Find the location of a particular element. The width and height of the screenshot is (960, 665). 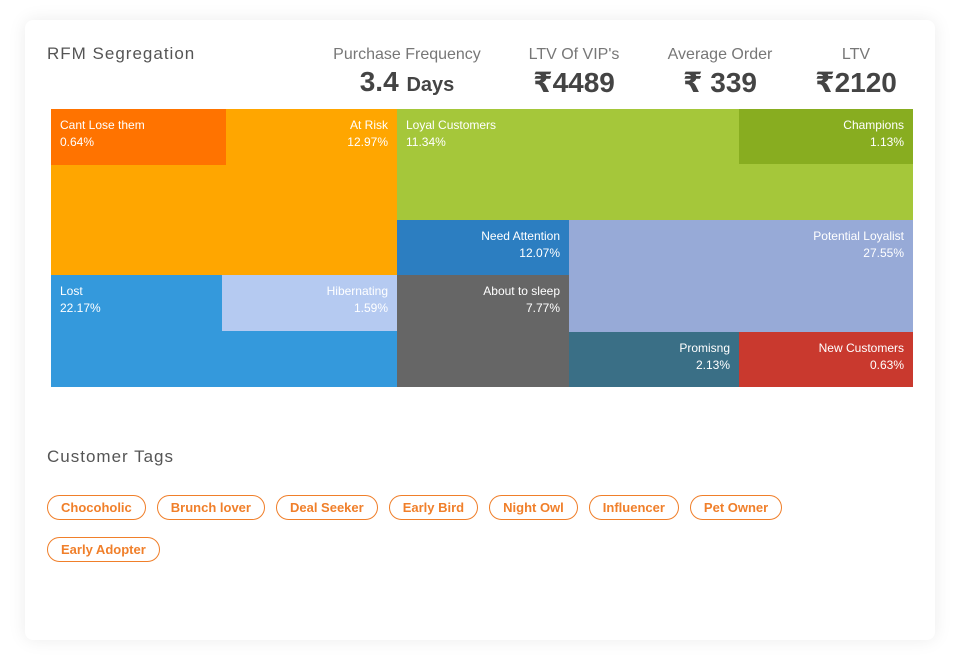

segment-name: Loyal Customers is located at coordinates (451, 125).